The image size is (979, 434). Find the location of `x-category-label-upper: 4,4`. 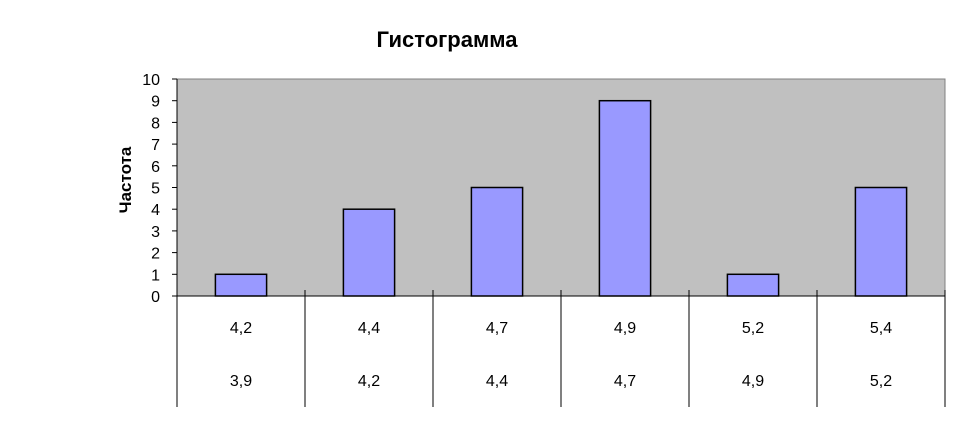

x-category-label-upper: 4,4 is located at coordinates (369, 328).